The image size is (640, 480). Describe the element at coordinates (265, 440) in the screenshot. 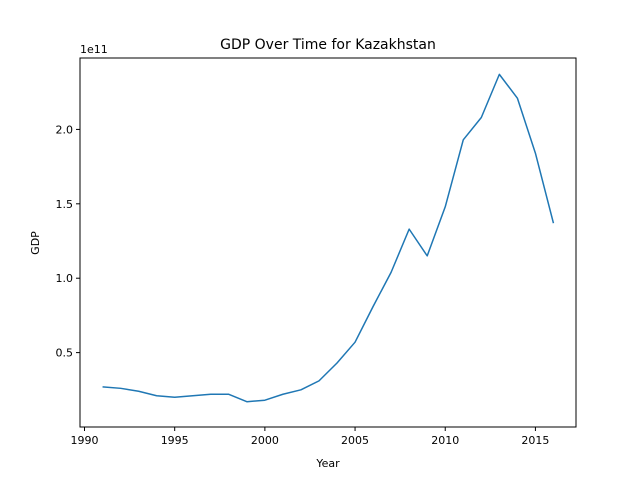

I see `x-tick-label: 2000` at that location.